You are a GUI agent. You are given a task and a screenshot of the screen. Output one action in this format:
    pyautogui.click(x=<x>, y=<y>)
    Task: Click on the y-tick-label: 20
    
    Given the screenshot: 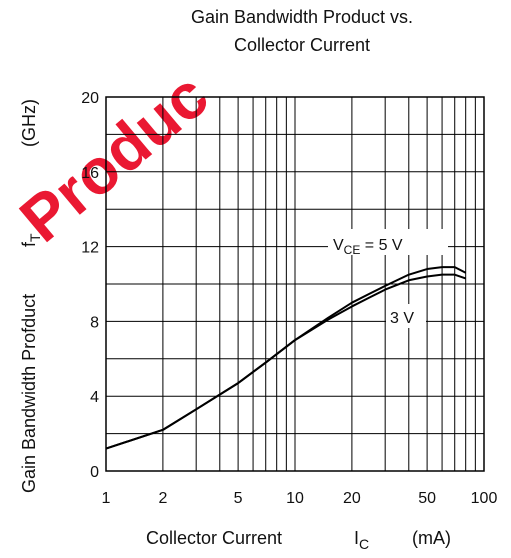 What is the action you would take?
    pyautogui.click(x=90, y=98)
    